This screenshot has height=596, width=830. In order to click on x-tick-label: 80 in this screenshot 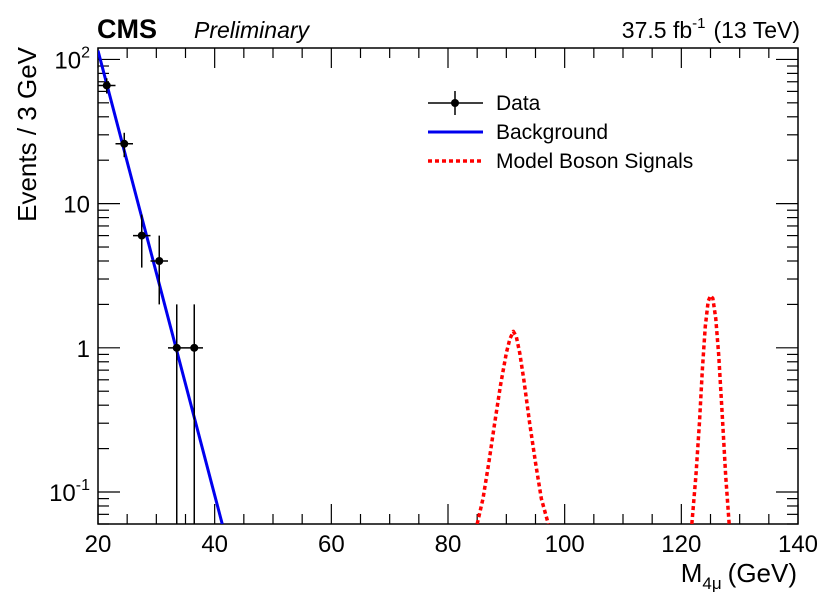, I will do `click(448, 544)`.